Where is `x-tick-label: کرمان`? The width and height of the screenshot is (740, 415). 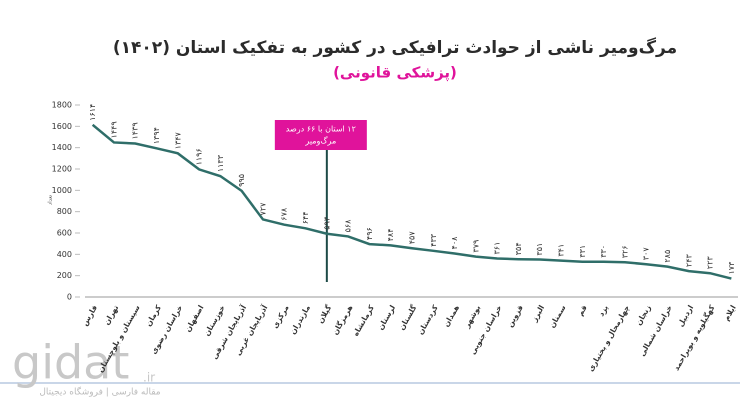
x-tick-label: کرمان is located at coordinates (154, 315).